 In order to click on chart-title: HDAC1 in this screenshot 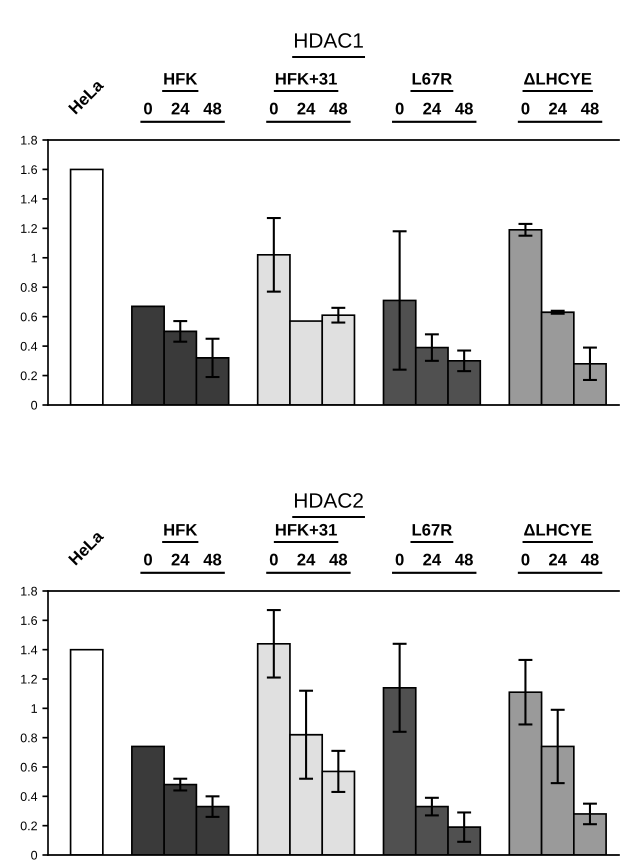, I will do `click(329, 40)`.